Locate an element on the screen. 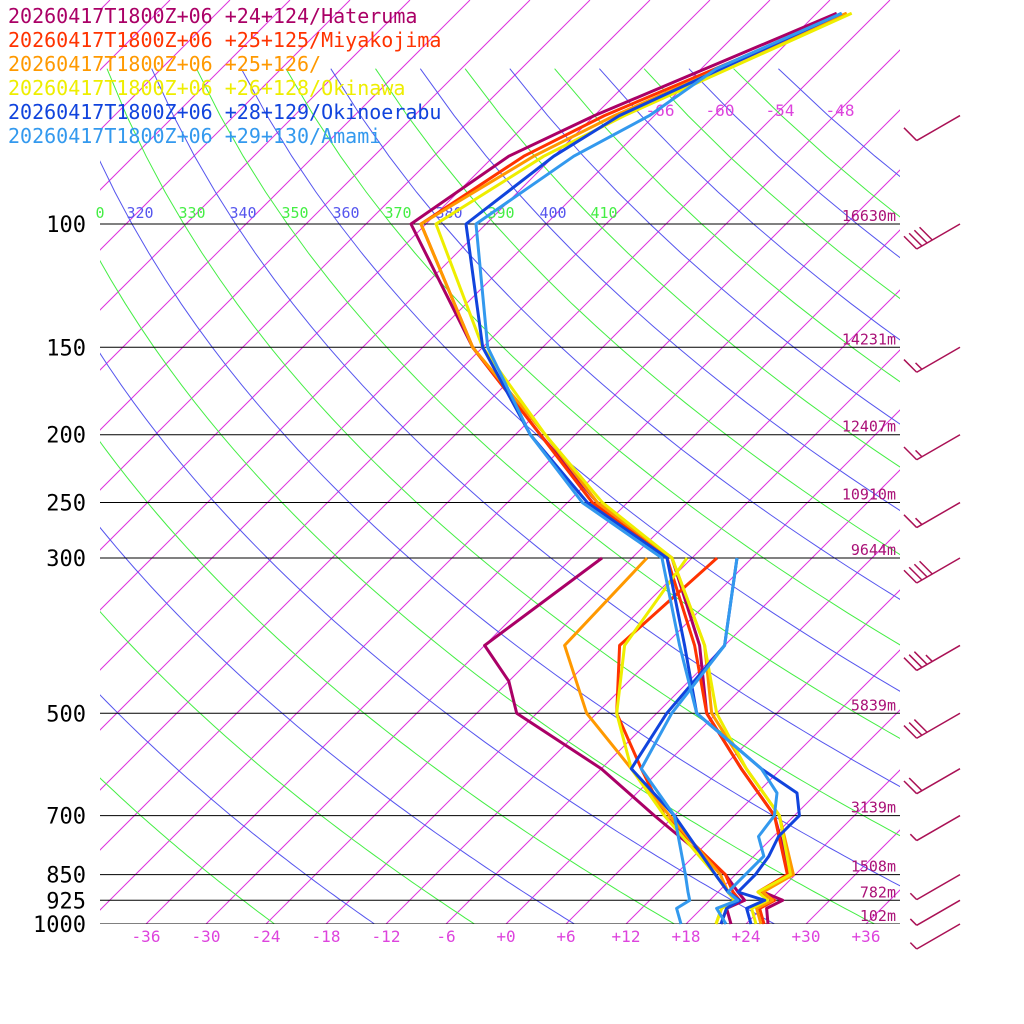 The width and height of the screenshot is (1024, 1024). upper-temperature-label: -54 is located at coordinates (780, 110).